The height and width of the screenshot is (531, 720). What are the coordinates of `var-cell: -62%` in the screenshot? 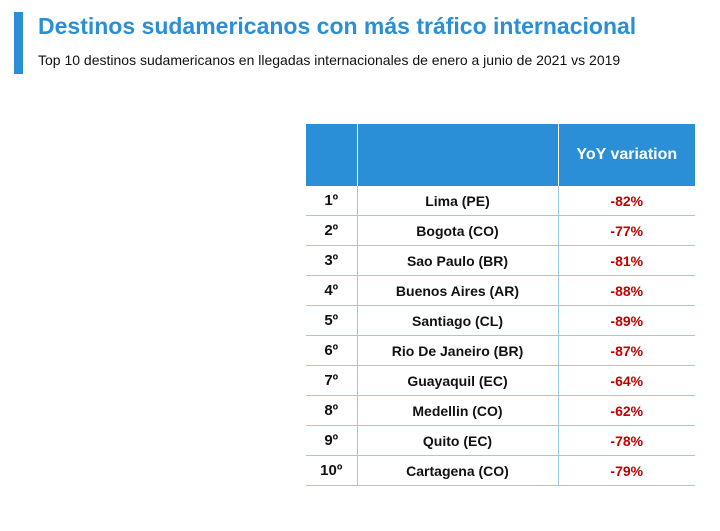 It's located at (626, 410).